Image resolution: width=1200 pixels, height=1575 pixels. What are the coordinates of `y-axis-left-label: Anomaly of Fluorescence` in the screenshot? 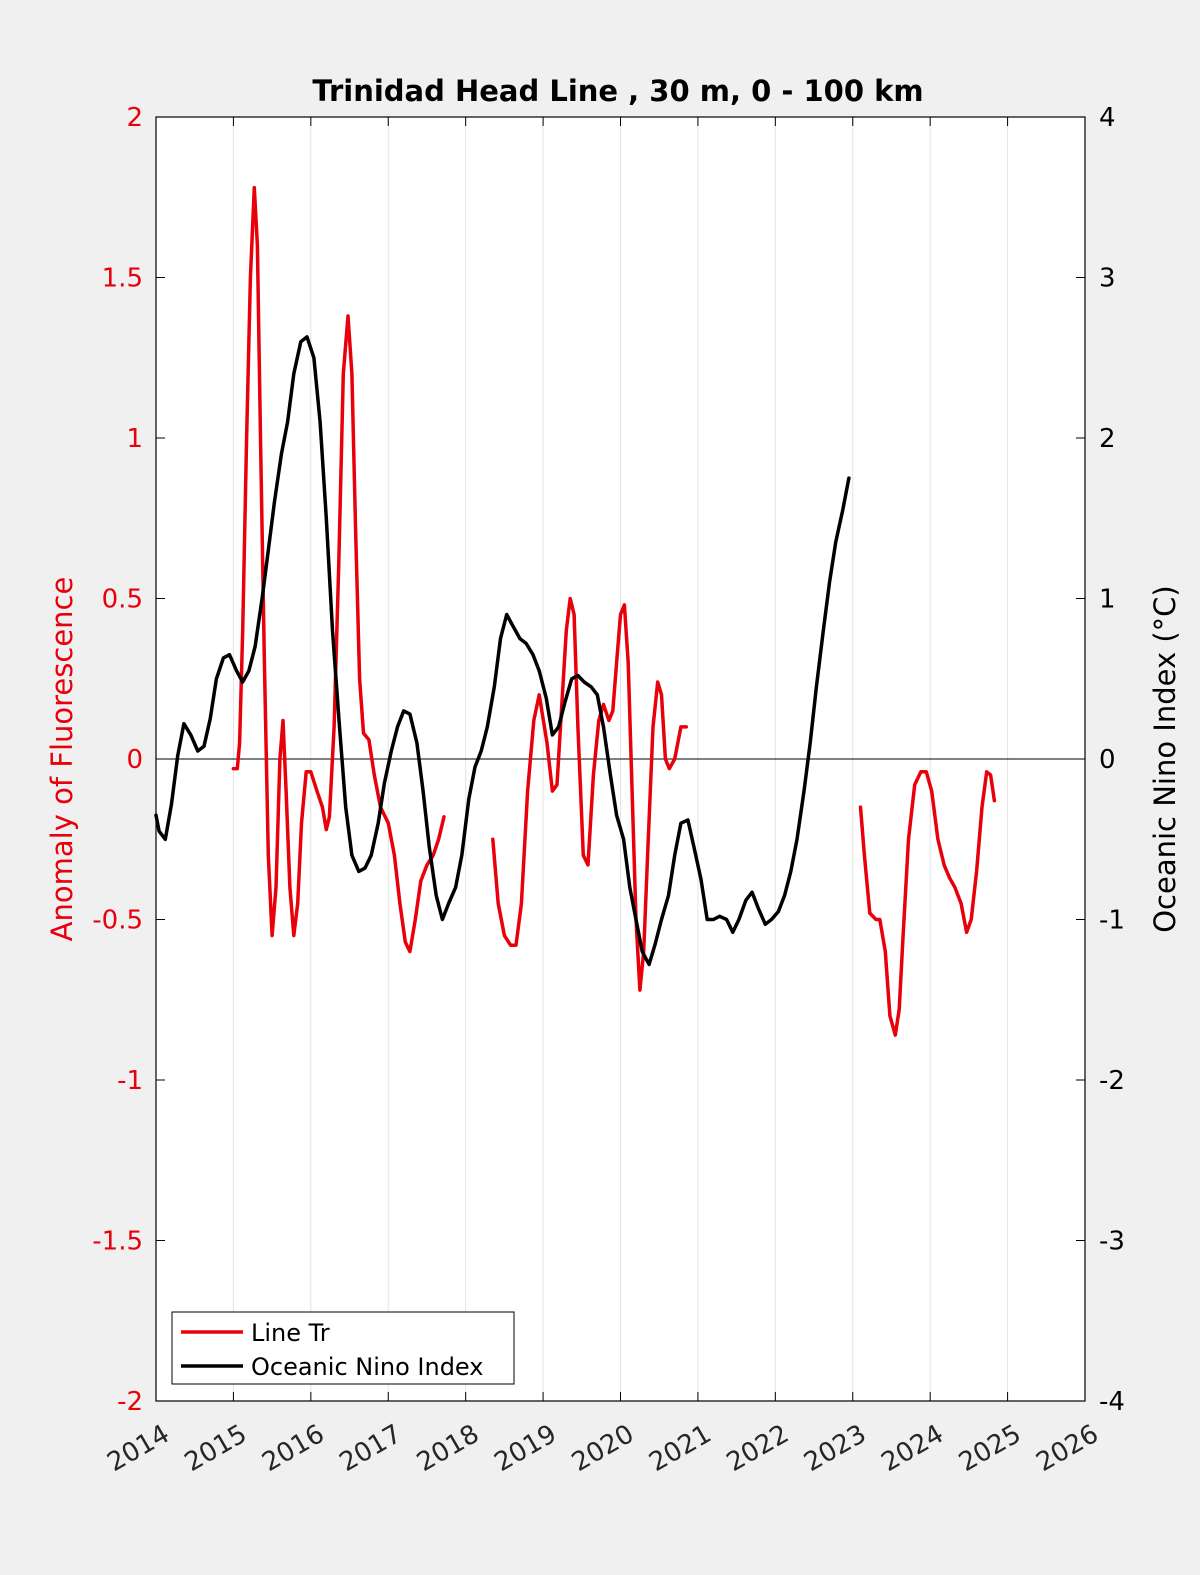 It's located at (62, 759).